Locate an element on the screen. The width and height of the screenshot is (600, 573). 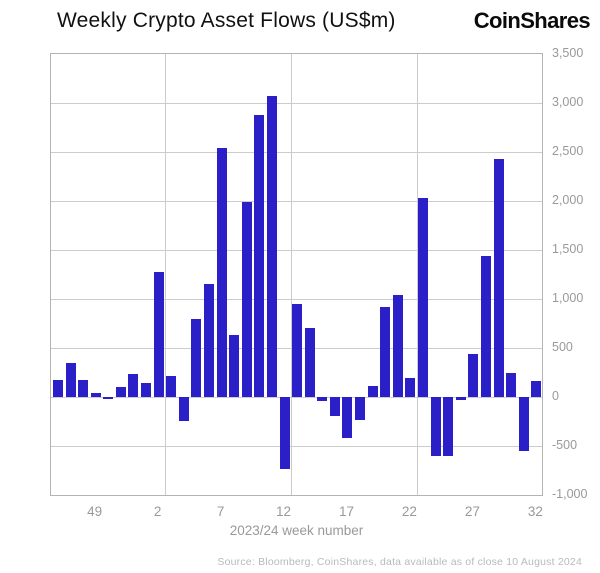
x-tick-label-32: 32 is located at coordinates (535, 511).